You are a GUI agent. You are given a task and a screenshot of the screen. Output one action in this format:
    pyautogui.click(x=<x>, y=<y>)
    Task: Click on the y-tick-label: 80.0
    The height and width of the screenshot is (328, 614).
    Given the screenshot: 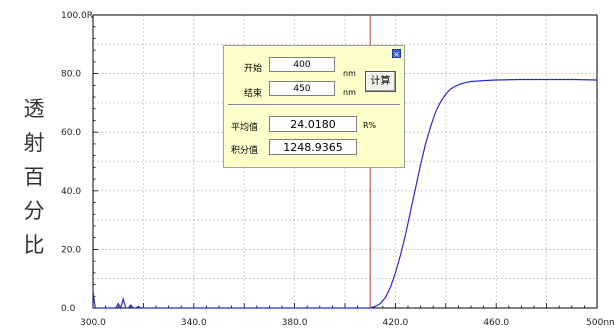 What is the action you would take?
    pyautogui.click(x=71, y=75)
    